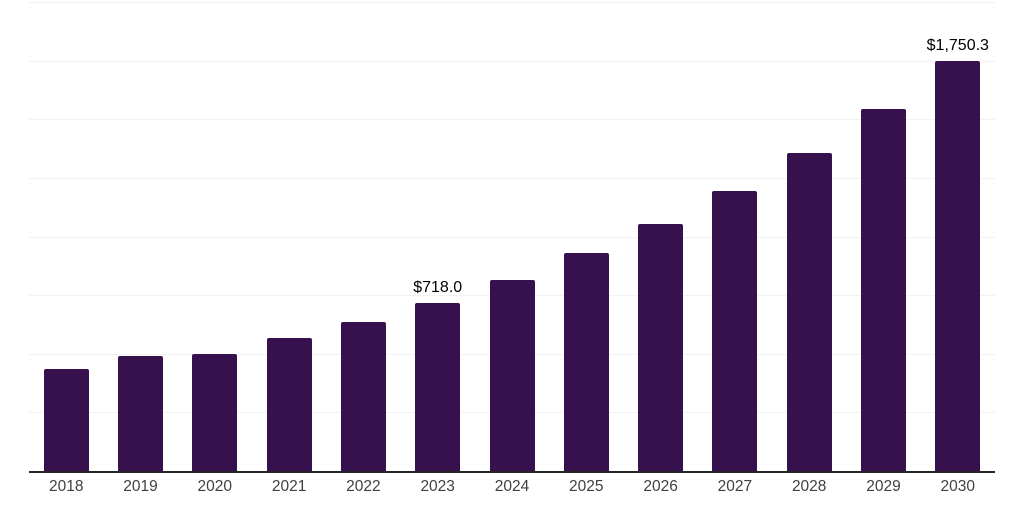  What do you see at coordinates (66, 486) in the screenshot?
I see `x-tick-2018: 2018` at bounding box center [66, 486].